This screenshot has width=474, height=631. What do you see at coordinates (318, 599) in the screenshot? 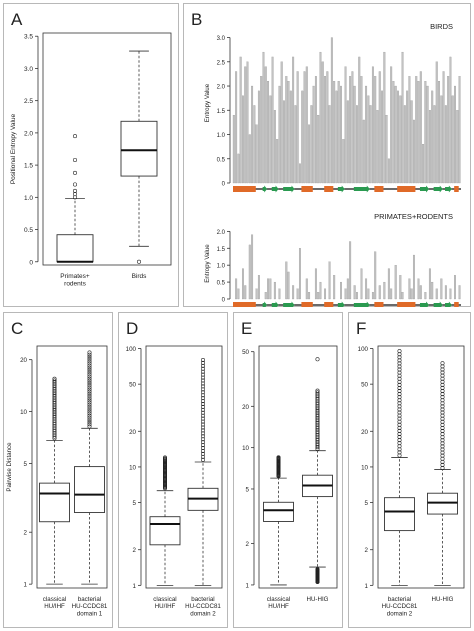
I see `category-label: HU-HIG` at bounding box center [318, 599].